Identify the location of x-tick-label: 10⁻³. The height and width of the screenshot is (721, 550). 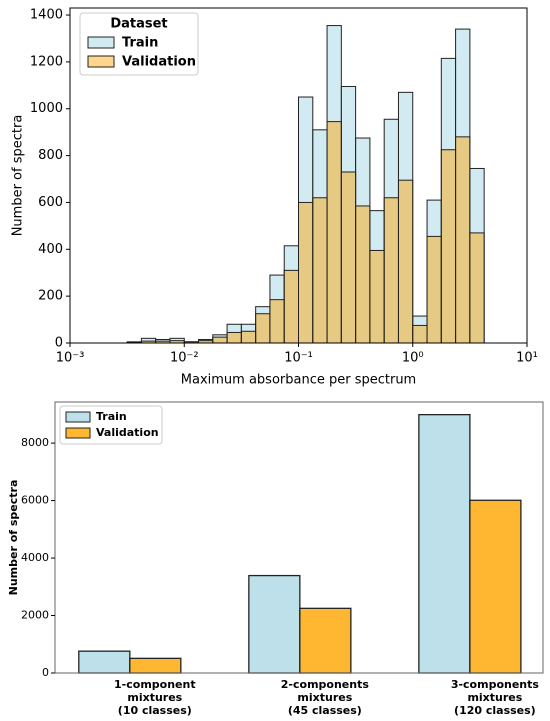
(70, 358).